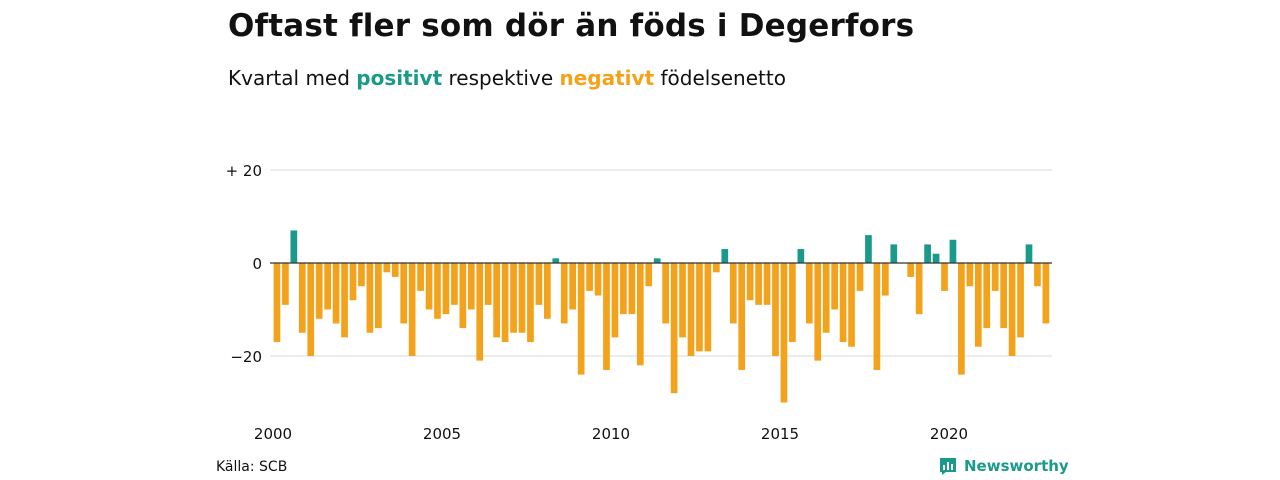 Image resolution: width=1280 pixels, height=480 pixels. I want to click on subtitle-suffix: födelsenetto, so click(723, 78).